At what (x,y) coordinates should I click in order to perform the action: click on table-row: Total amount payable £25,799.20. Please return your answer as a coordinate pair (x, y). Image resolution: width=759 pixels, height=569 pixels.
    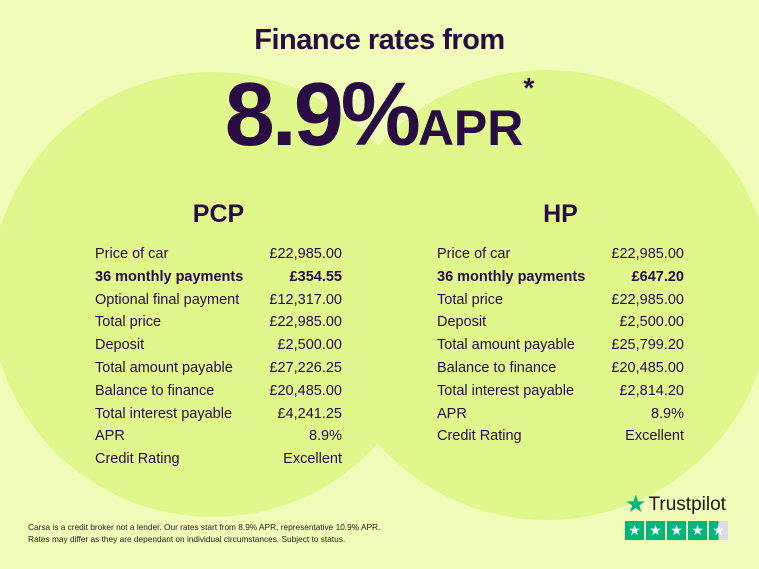
    Looking at the image, I should click on (560, 345).